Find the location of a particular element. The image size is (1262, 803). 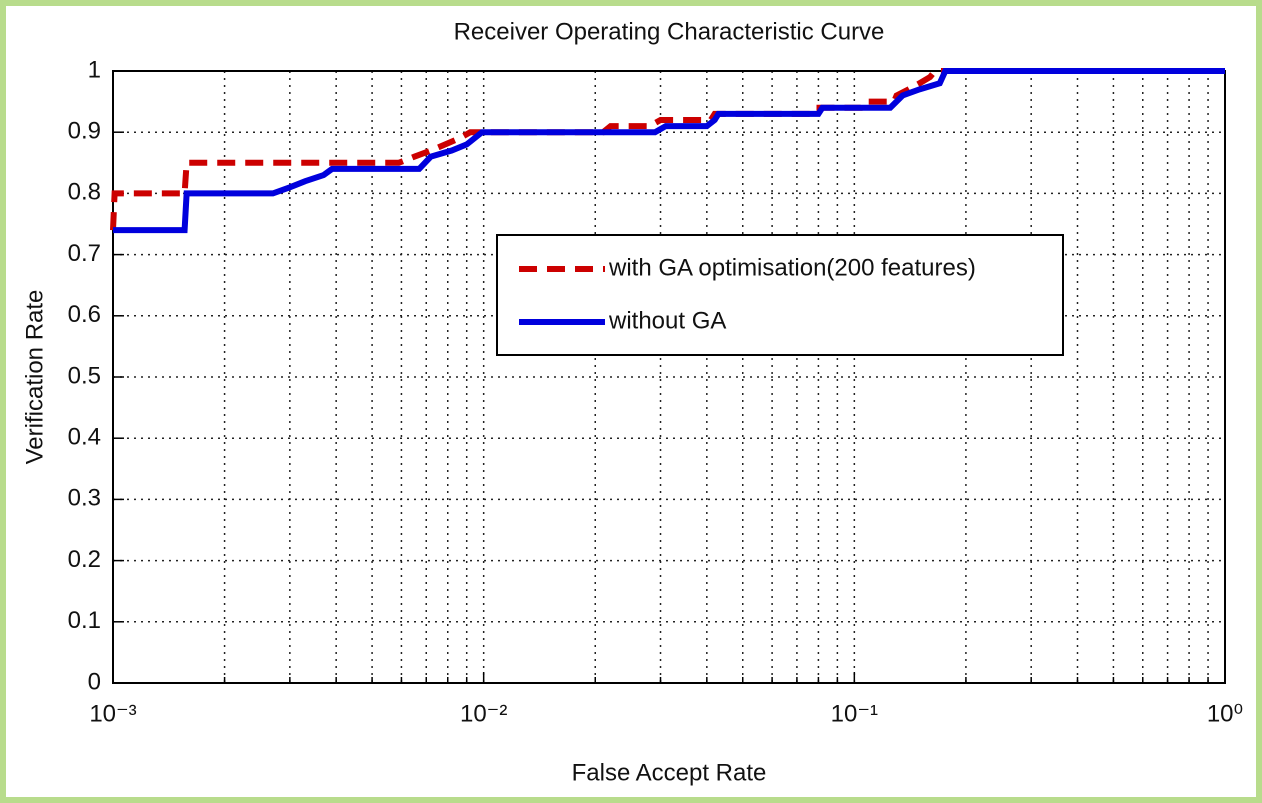

legend-box is located at coordinates (780, 295).